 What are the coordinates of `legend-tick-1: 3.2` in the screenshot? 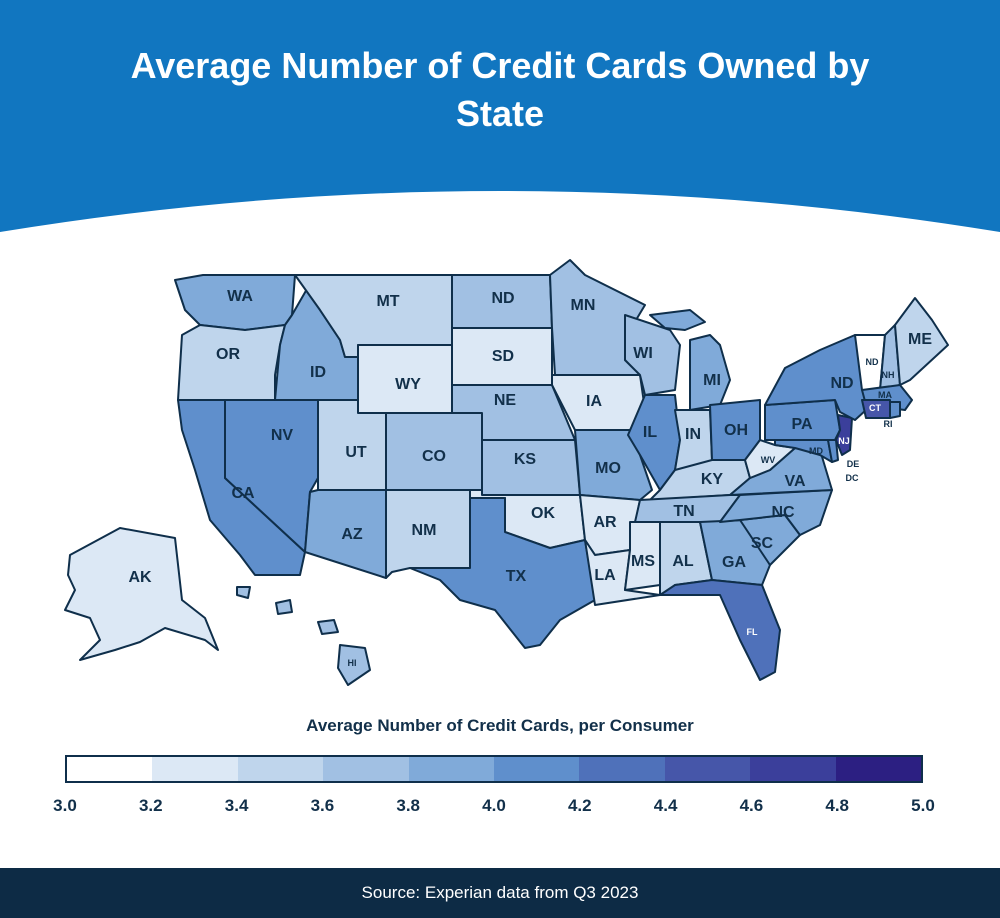 It's located at (150, 805).